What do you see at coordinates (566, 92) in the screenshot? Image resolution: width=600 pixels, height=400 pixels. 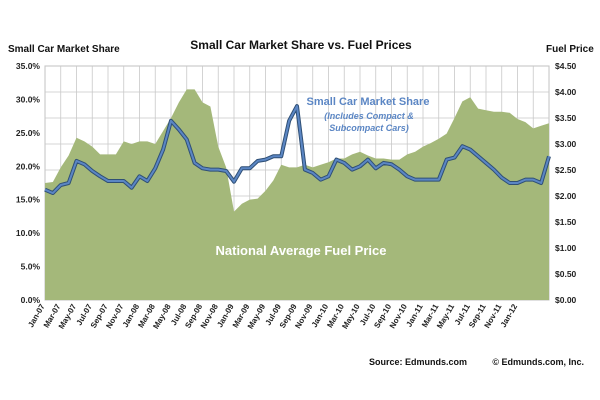 I see `right-tick-label: $4.00` at bounding box center [566, 92].